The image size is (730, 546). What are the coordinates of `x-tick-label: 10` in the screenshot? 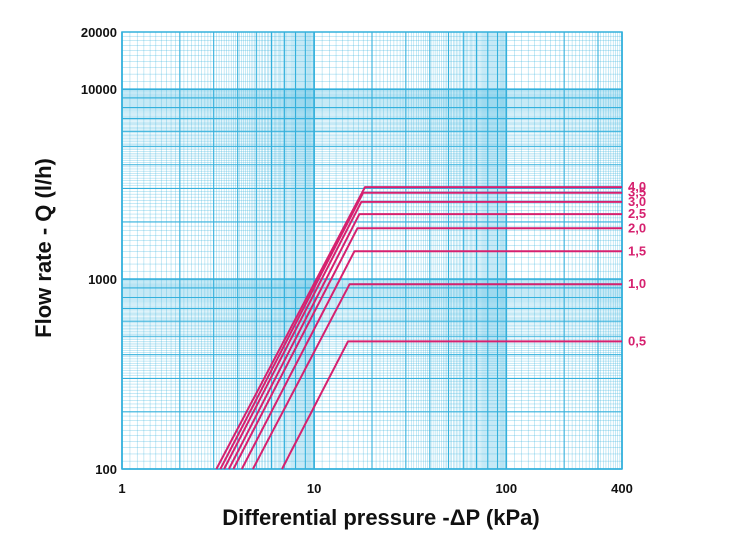 It's located at (314, 488).